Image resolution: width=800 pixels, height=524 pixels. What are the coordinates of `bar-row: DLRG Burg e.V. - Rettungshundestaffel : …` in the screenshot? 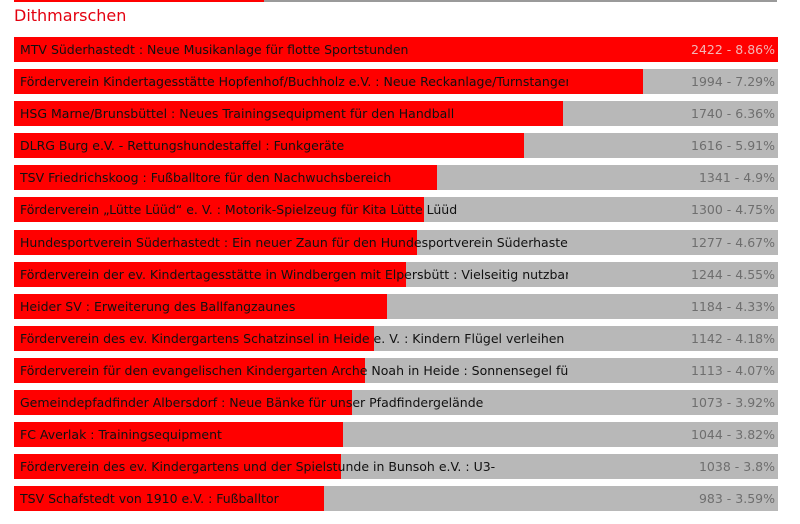 It's located at (396, 146).